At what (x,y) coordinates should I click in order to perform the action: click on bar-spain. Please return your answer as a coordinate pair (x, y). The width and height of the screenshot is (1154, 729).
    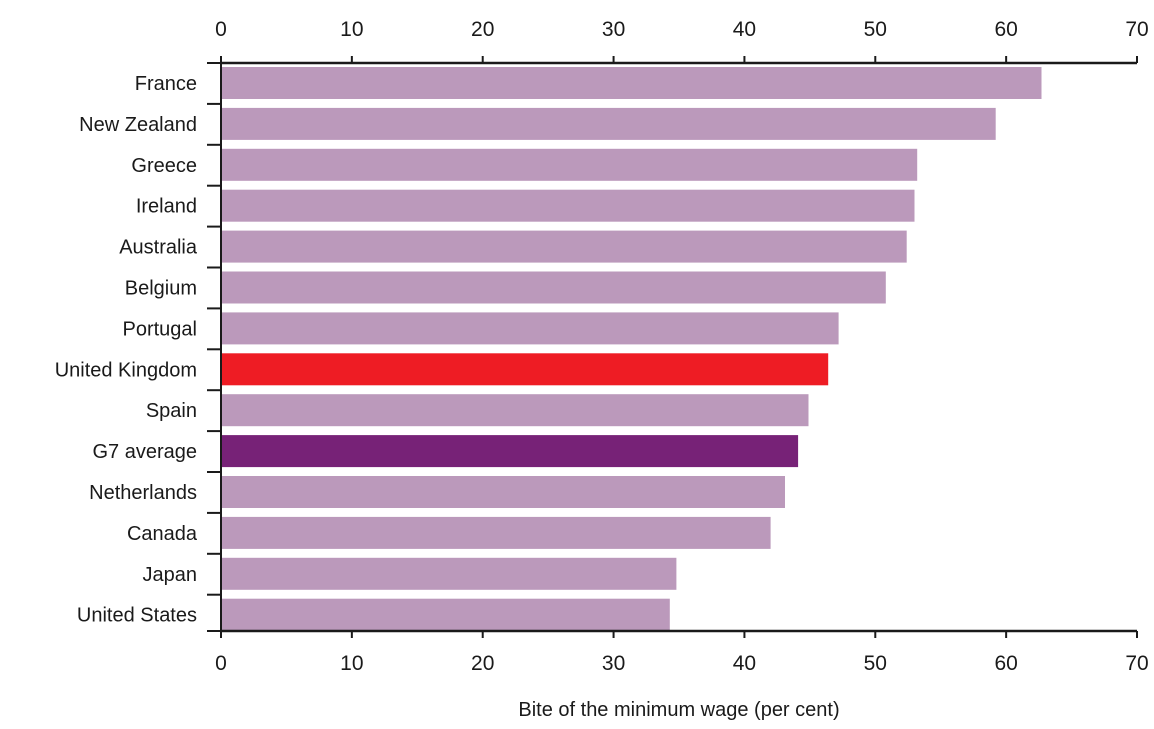
    Looking at the image, I should click on (515, 410).